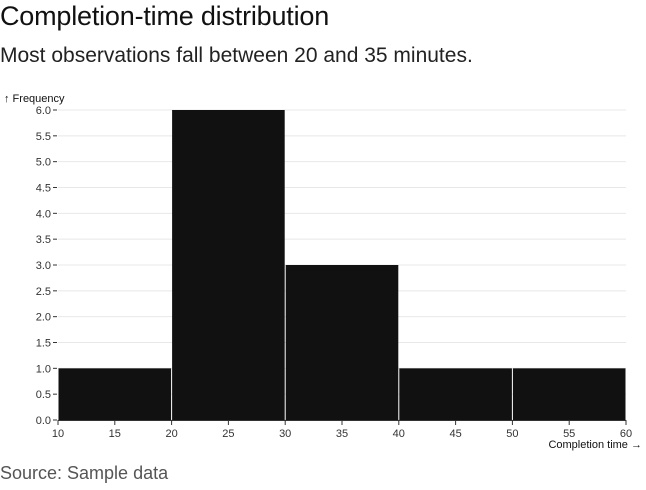 The height and width of the screenshot is (490, 646). I want to click on x-tick-label: 45, so click(455, 434).